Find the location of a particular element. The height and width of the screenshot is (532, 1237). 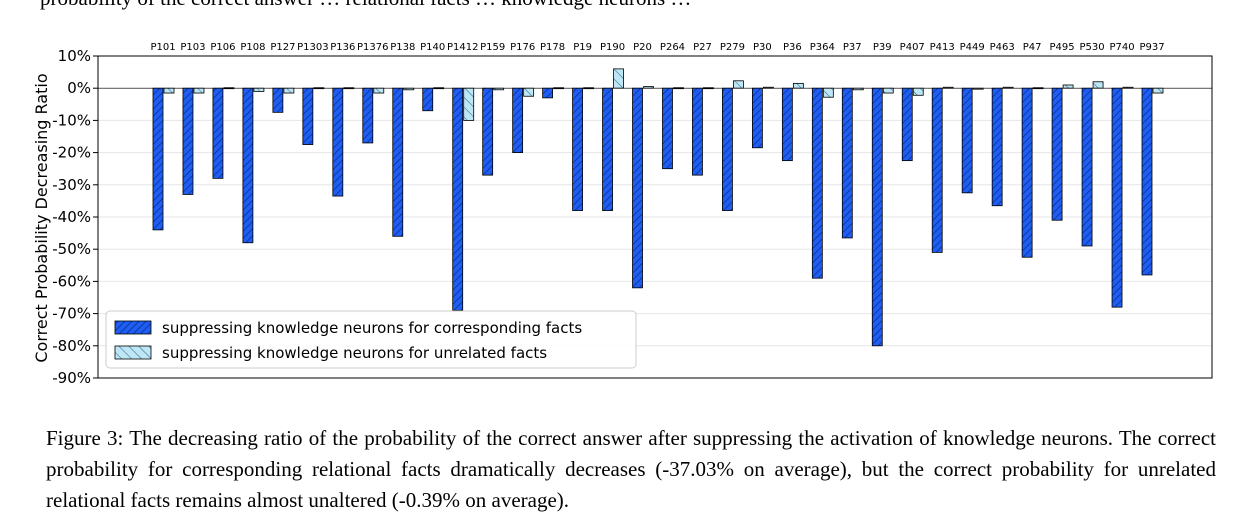

y-tick-label: -60% is located at coordinates (71, 281).